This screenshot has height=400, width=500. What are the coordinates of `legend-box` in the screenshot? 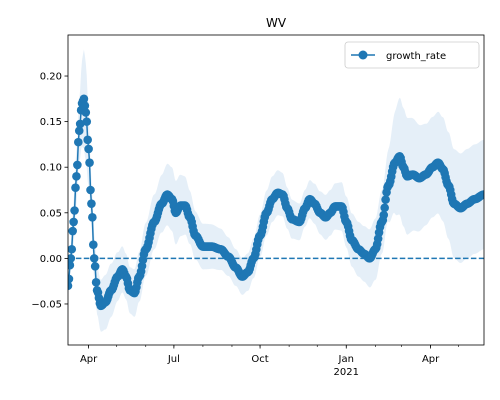 It's located at (412, 55).